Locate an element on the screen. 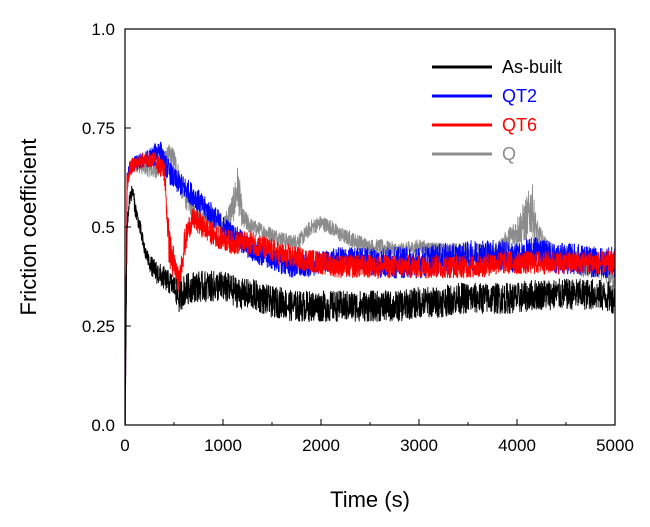 This screenshot has height=527, width=650. x-axis-ticks: 0 1000 2000 3000 4000 5000 is located at coordinates (377, 437).